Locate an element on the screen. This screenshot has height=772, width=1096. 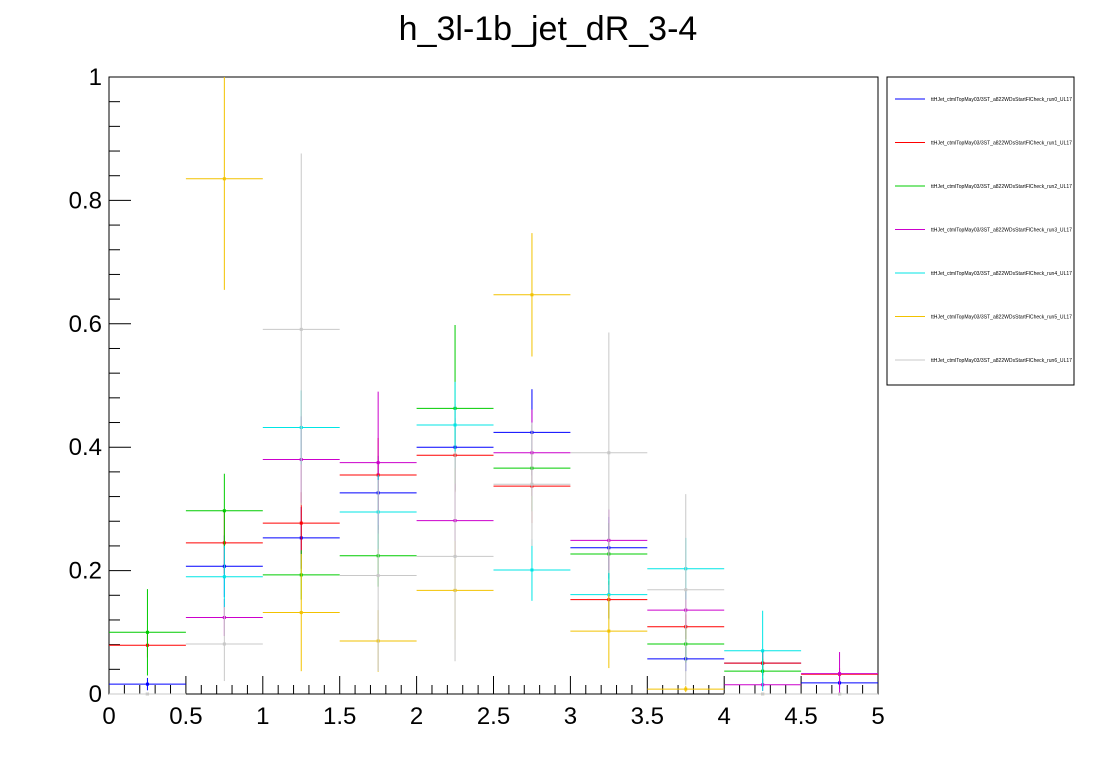
chart-title: h_3l-1b_jet_dR_3-4 is located at coordinates (548, 29).